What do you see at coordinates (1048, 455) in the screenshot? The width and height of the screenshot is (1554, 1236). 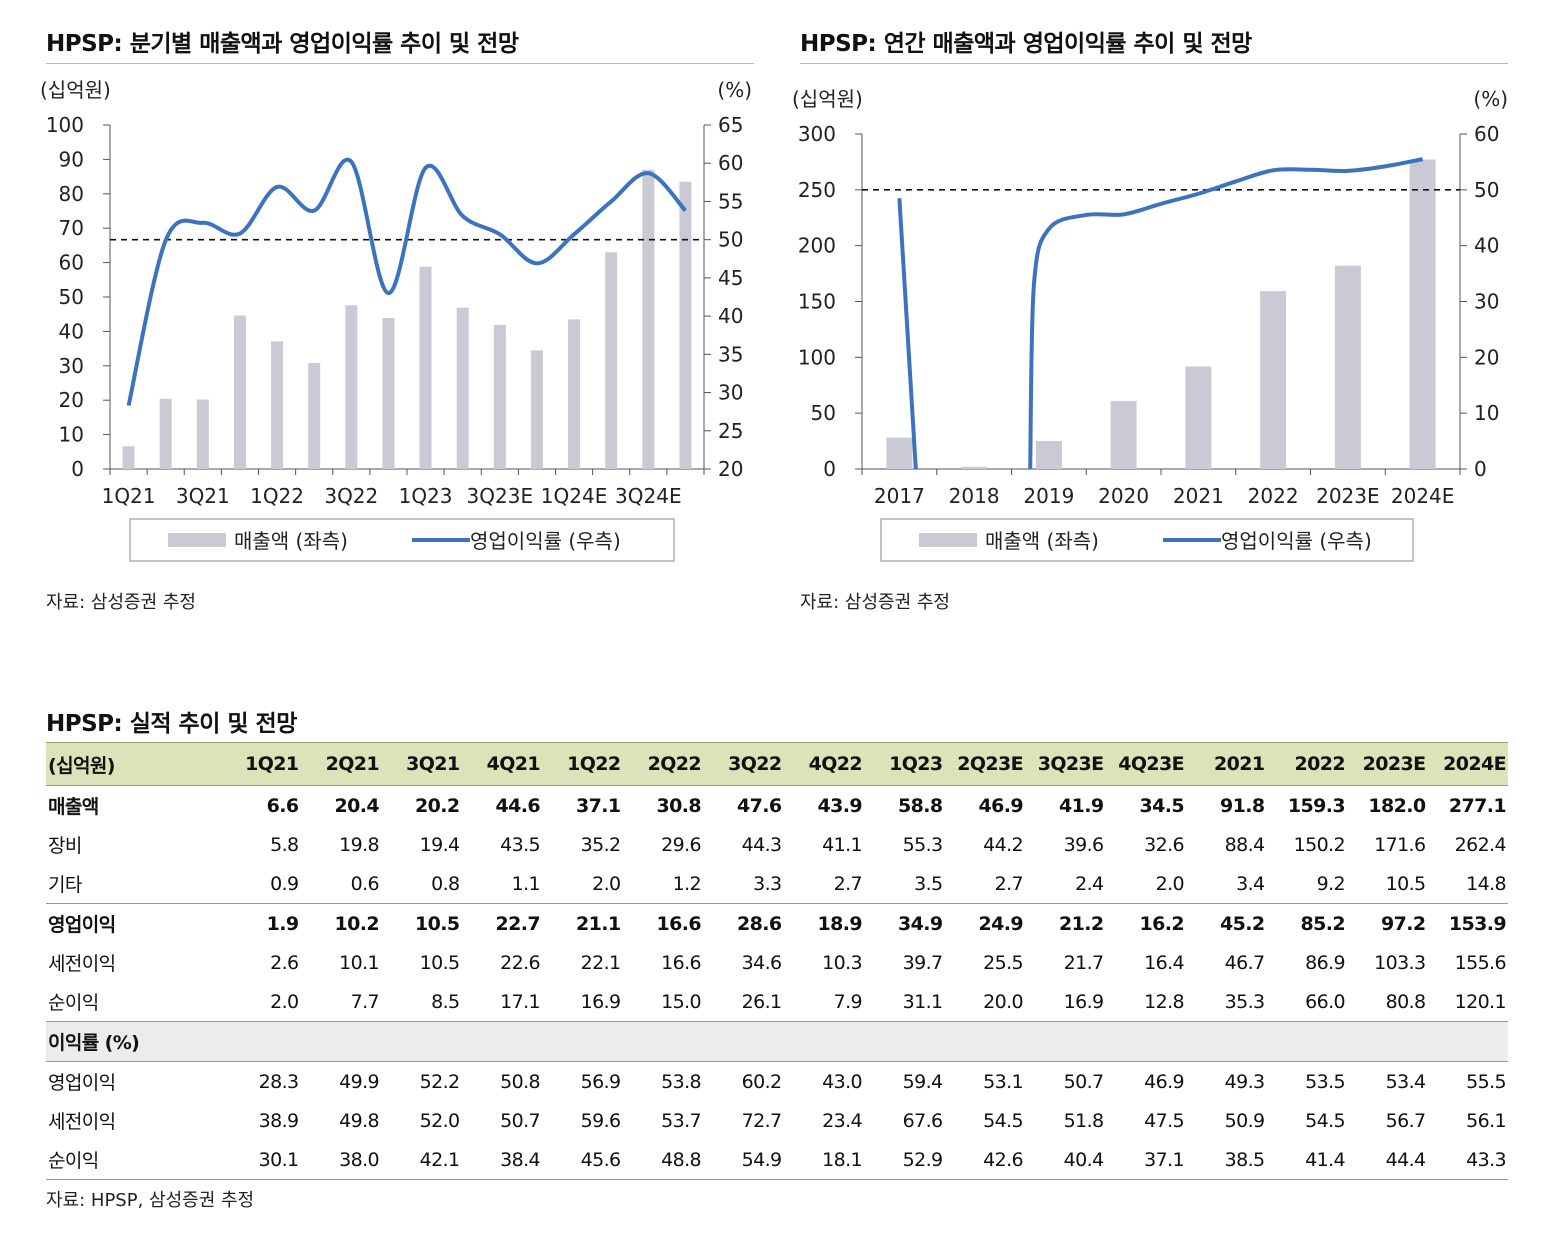 I see `chart2-bar-2019` at bounding box center [1048, 455].